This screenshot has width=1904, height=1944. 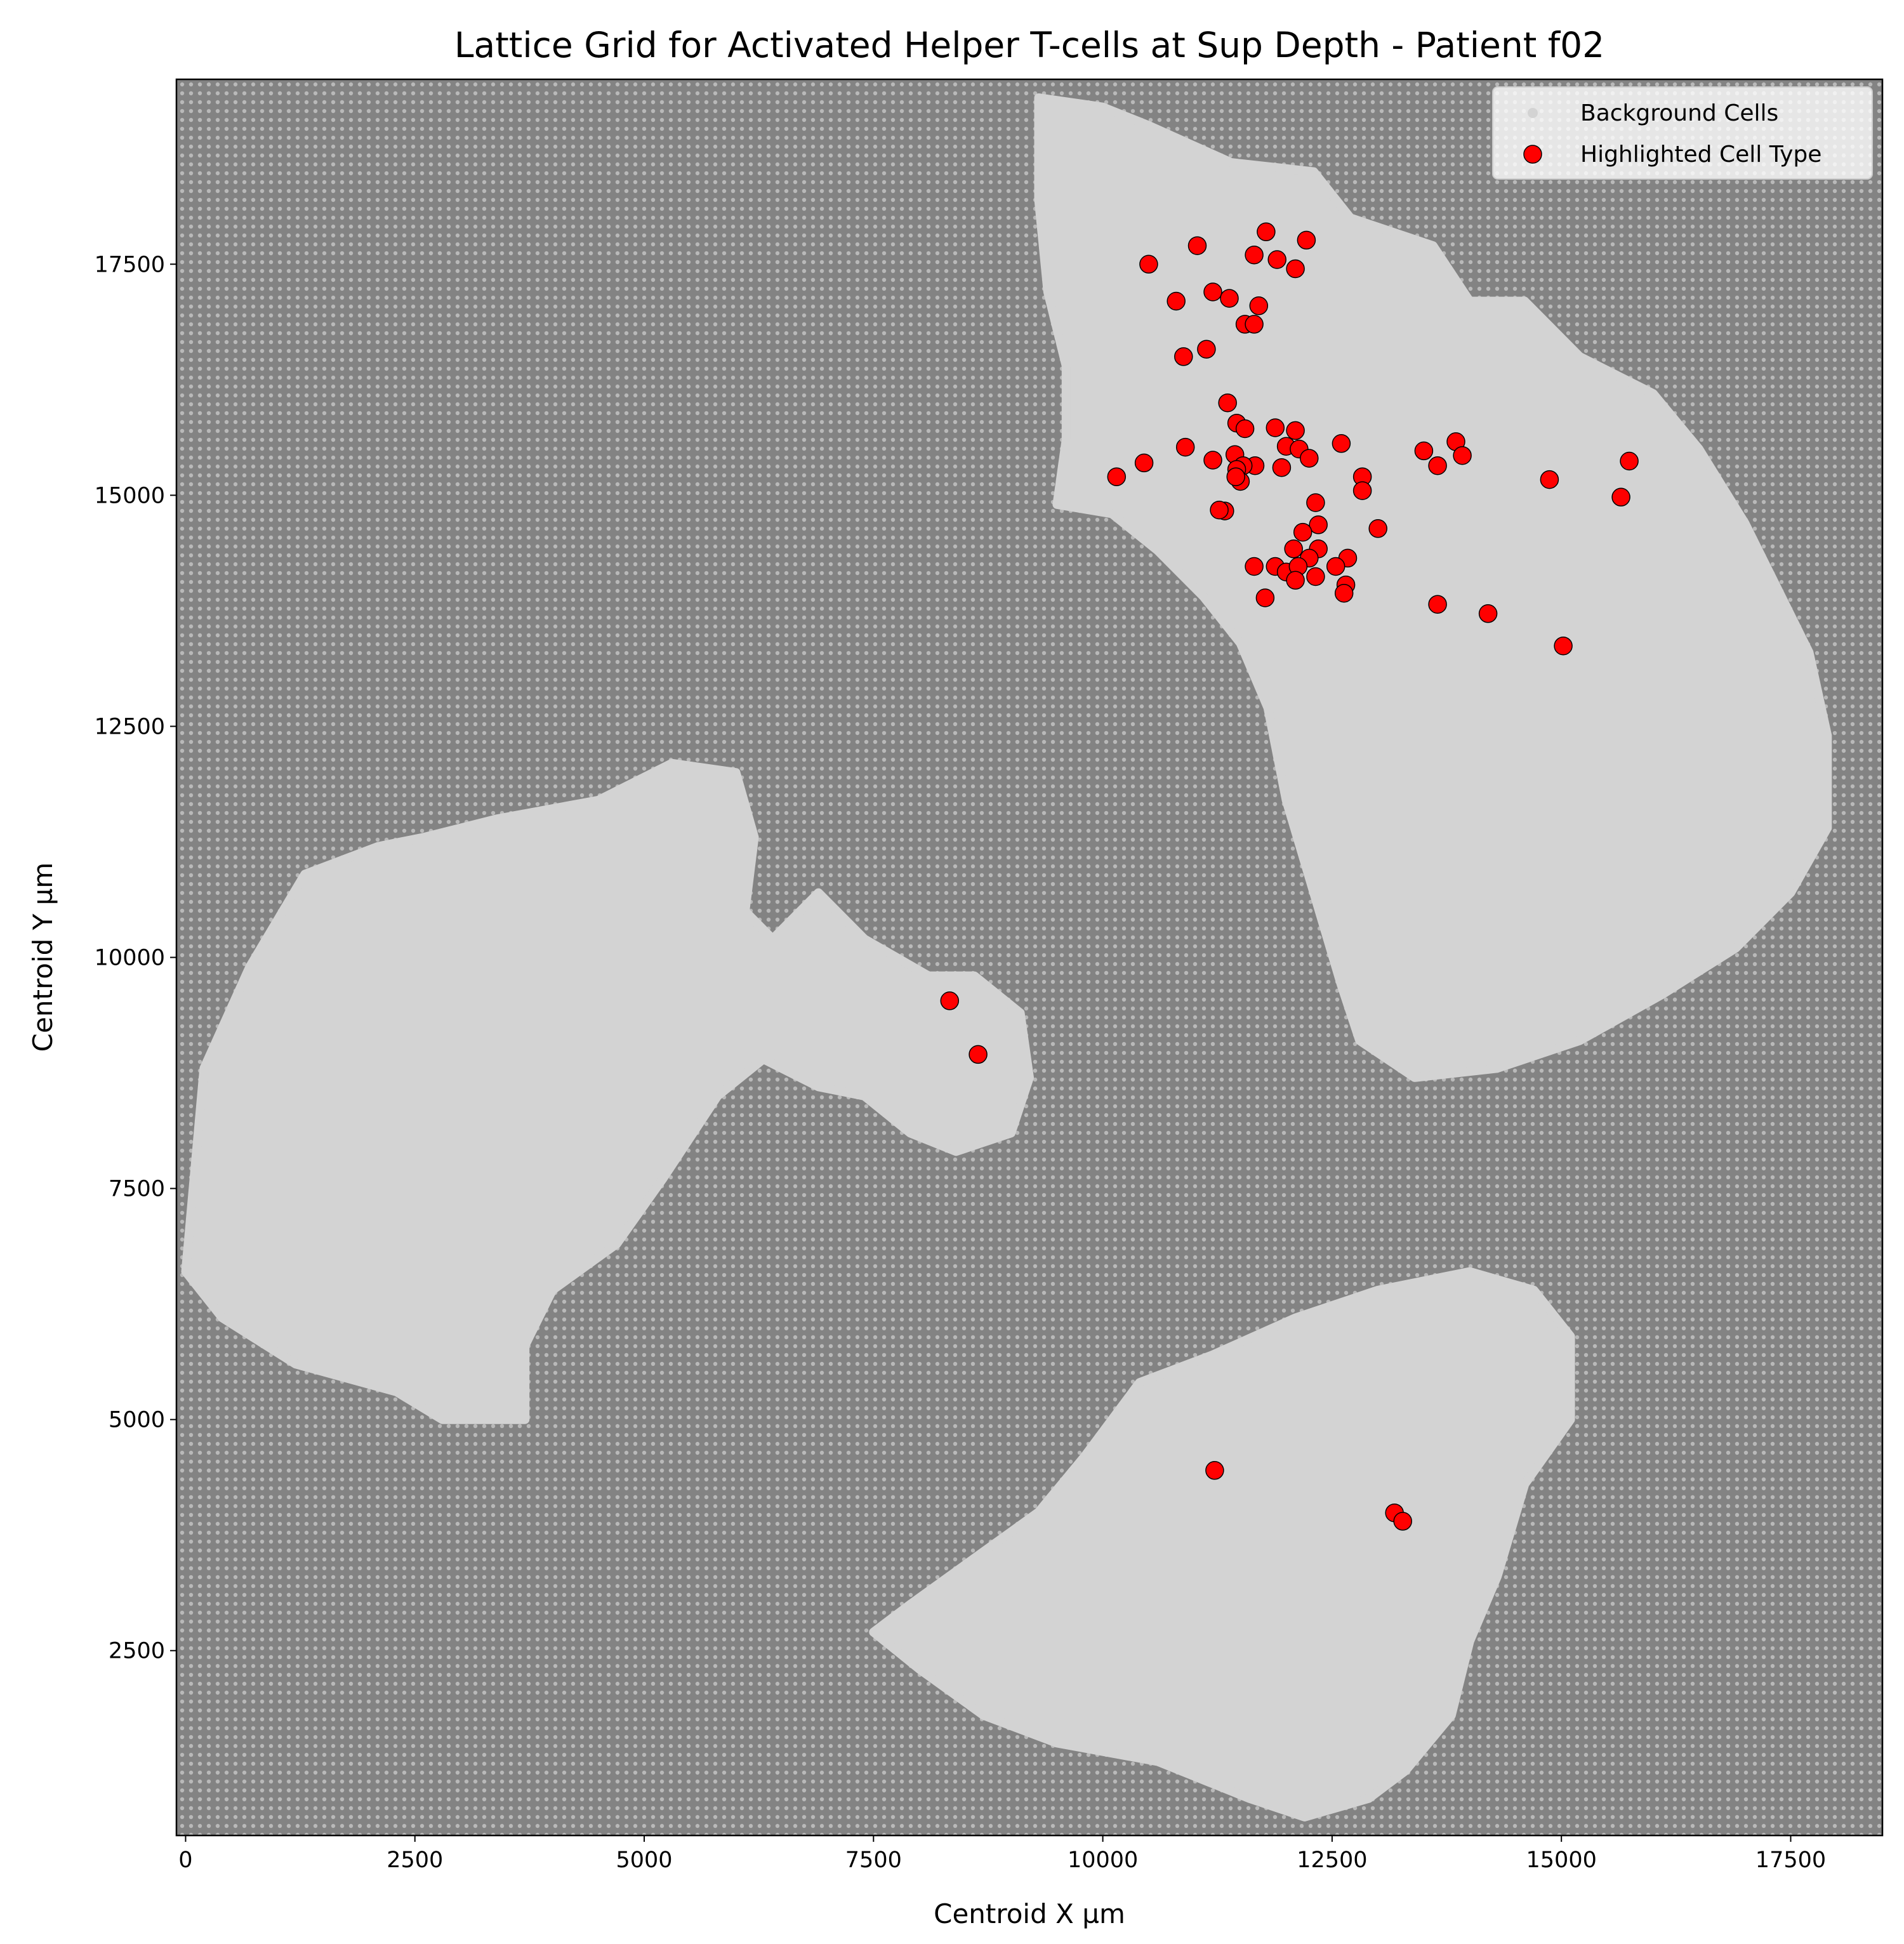 I want to click on legend-box, so click(x=1682, y=133).